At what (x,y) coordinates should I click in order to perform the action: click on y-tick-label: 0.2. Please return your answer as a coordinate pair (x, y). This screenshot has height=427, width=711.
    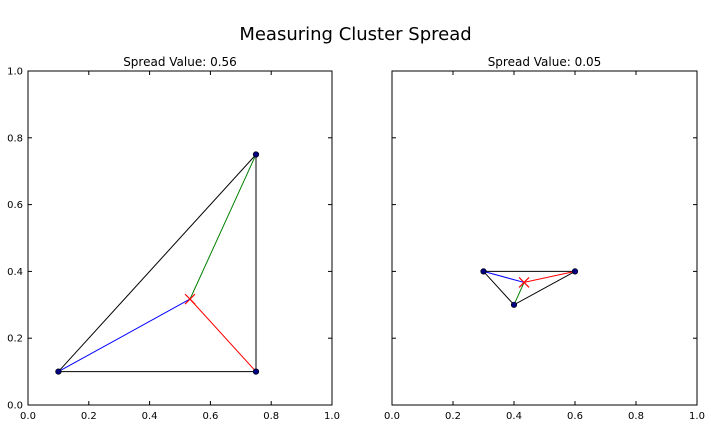
    Looking at the image, I should click on (15, 339).